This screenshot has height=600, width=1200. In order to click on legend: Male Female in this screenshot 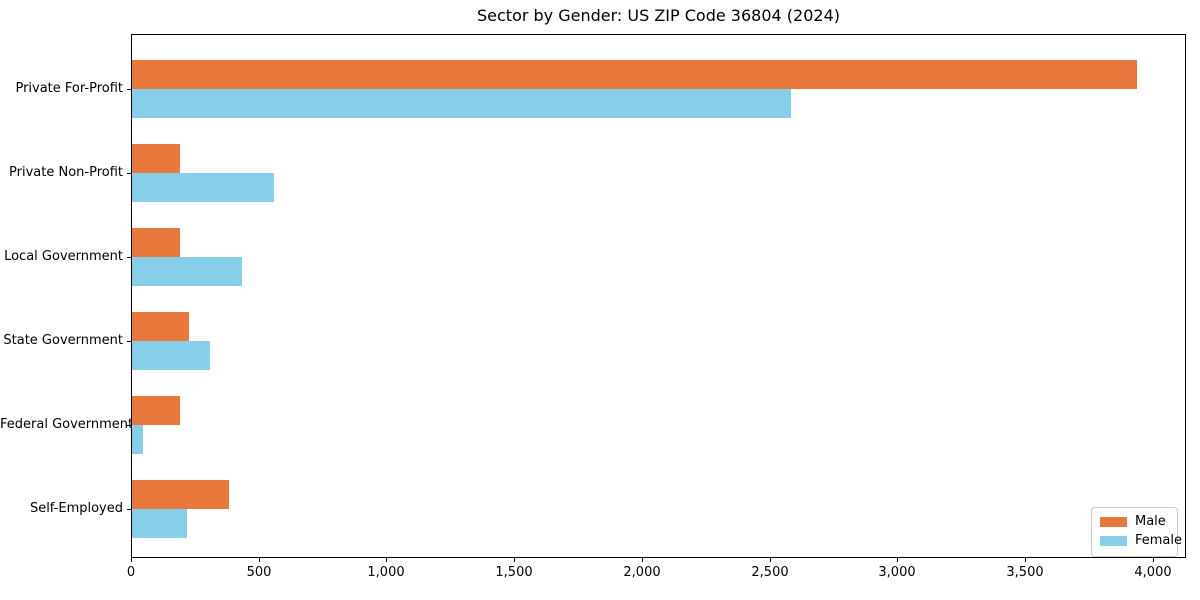, I will do `click(1136, 532)`.